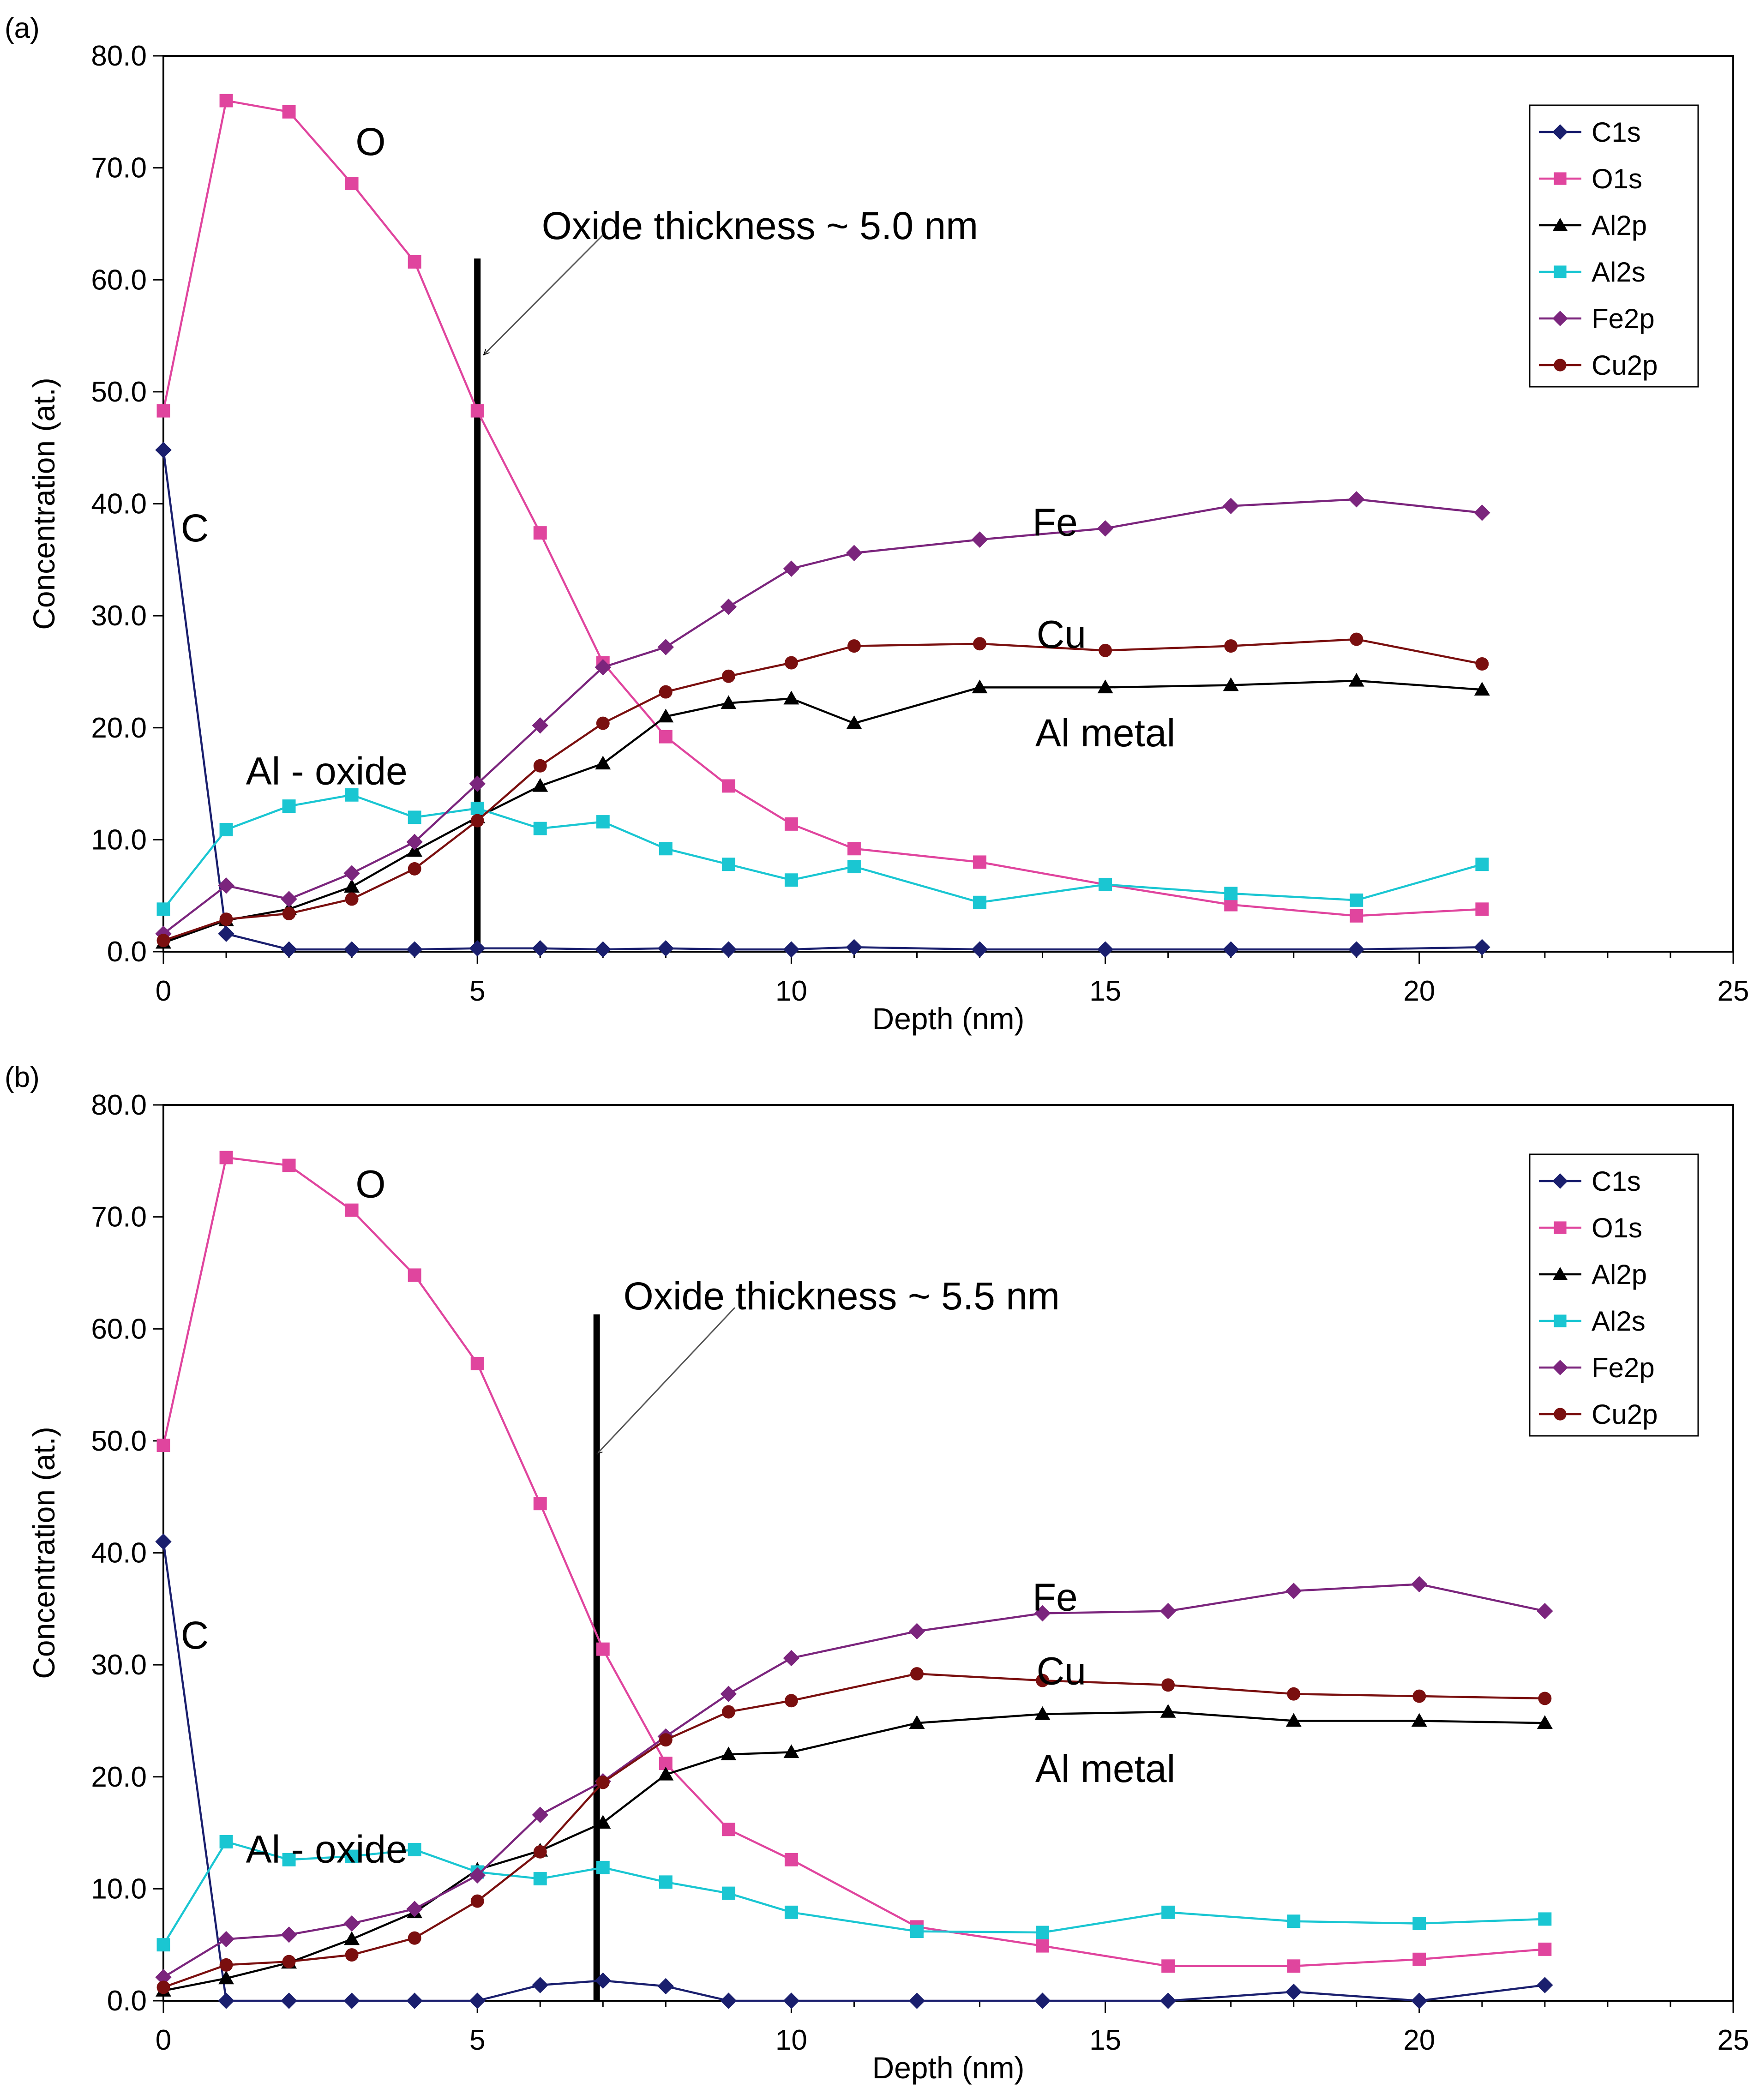 This screenshot has height=2100, width=1760. I want to click on series-line-fe2p, so click(853, 1780).